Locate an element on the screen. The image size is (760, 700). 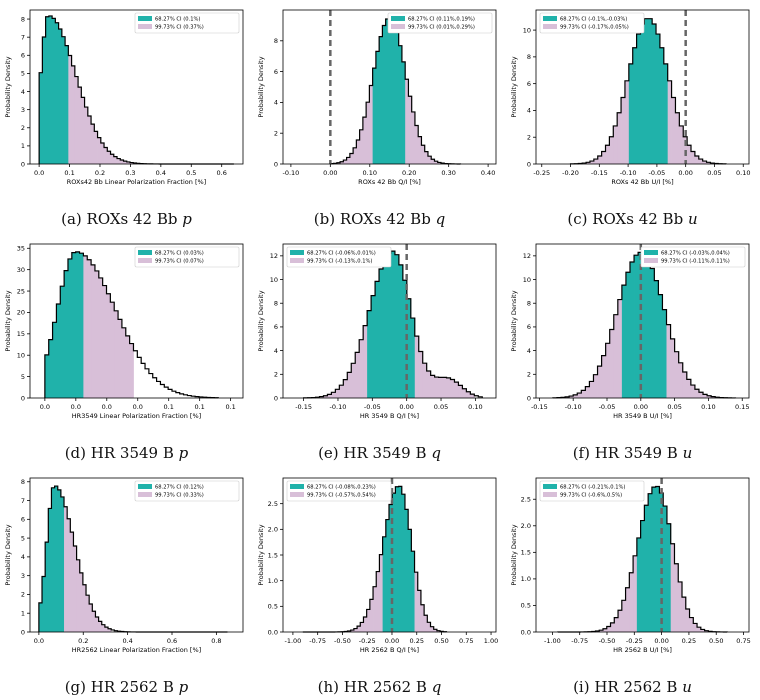
y-tick-label: 10 is located at coordinates (527, 280).